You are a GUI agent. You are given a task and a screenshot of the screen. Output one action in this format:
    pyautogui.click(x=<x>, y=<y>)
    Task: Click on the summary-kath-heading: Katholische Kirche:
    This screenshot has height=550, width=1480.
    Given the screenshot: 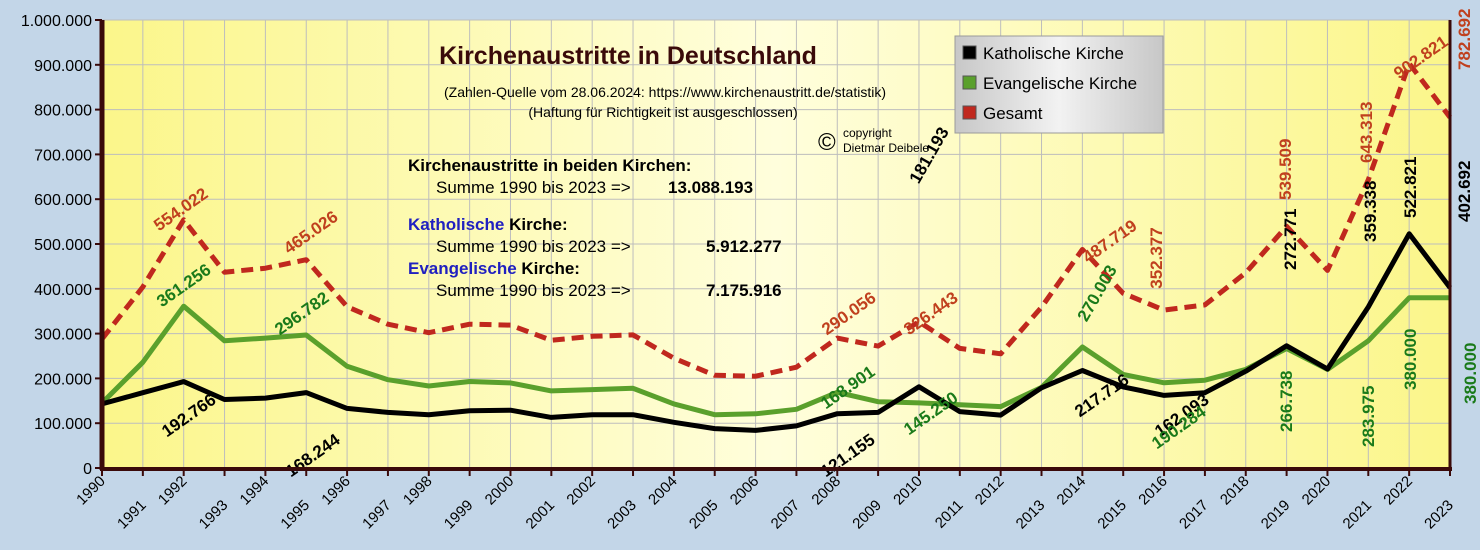 What is the action you would take?
    pyautogui.click(x=488, y=224)
    